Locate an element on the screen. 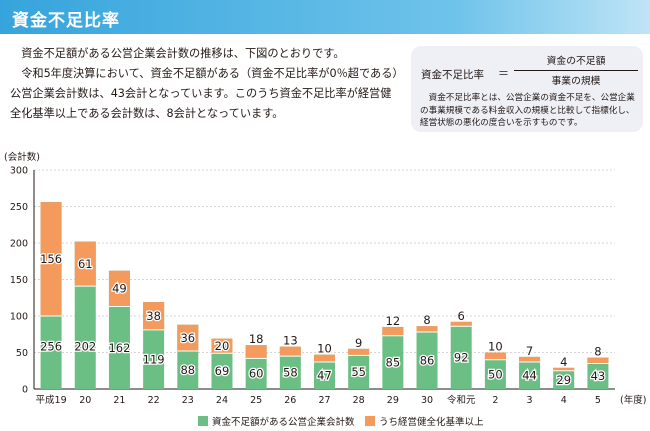 The height and width of the screenshot is (431, 650). intro-paragraph-1: 資金不足額がある公営企業会計数の推移は、下図のとおりです。 is located at coordinates (183, 53).